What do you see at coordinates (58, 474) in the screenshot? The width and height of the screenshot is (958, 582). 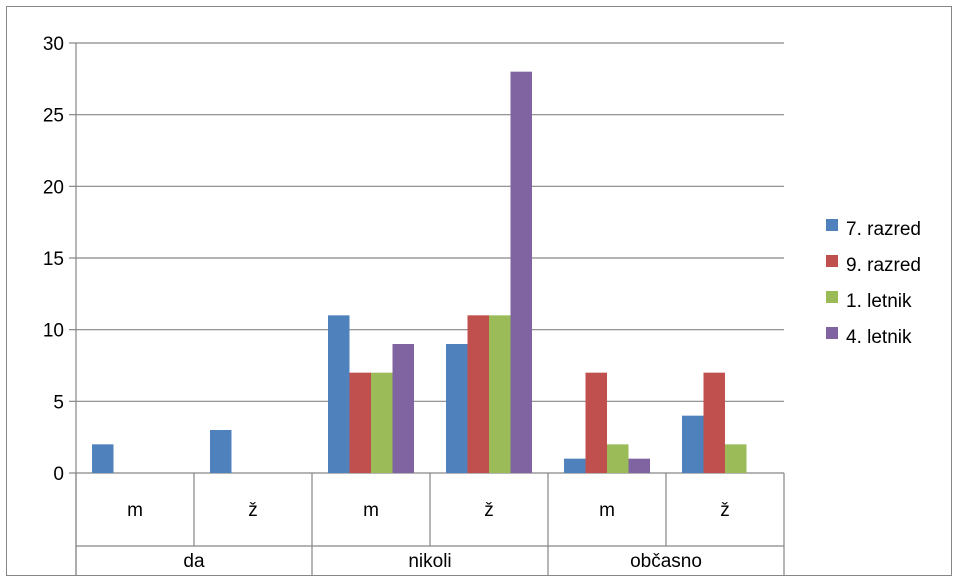 I see `y-tick-label: 0` at bounding box center [58, 474].